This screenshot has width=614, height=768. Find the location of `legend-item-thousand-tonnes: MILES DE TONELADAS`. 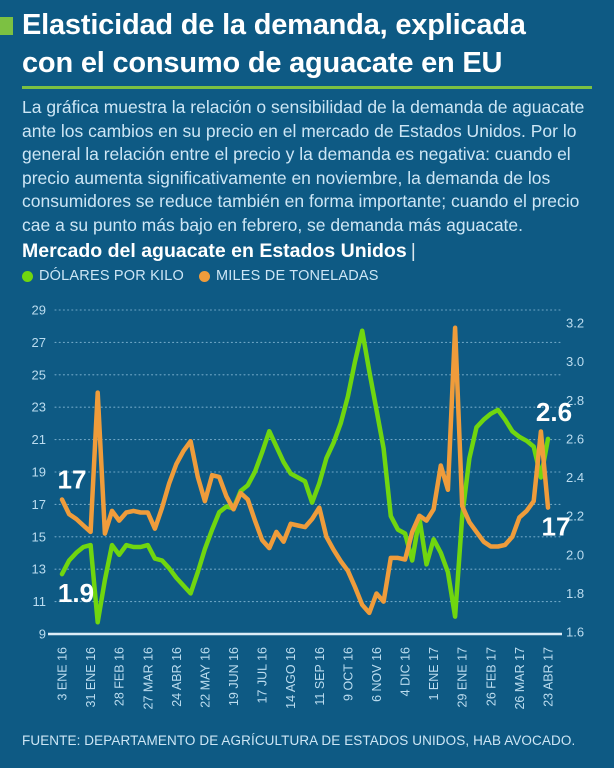

legend-item-thousand-tonnes: MILES DE TONELADAS is located at coordinates (289, 276).